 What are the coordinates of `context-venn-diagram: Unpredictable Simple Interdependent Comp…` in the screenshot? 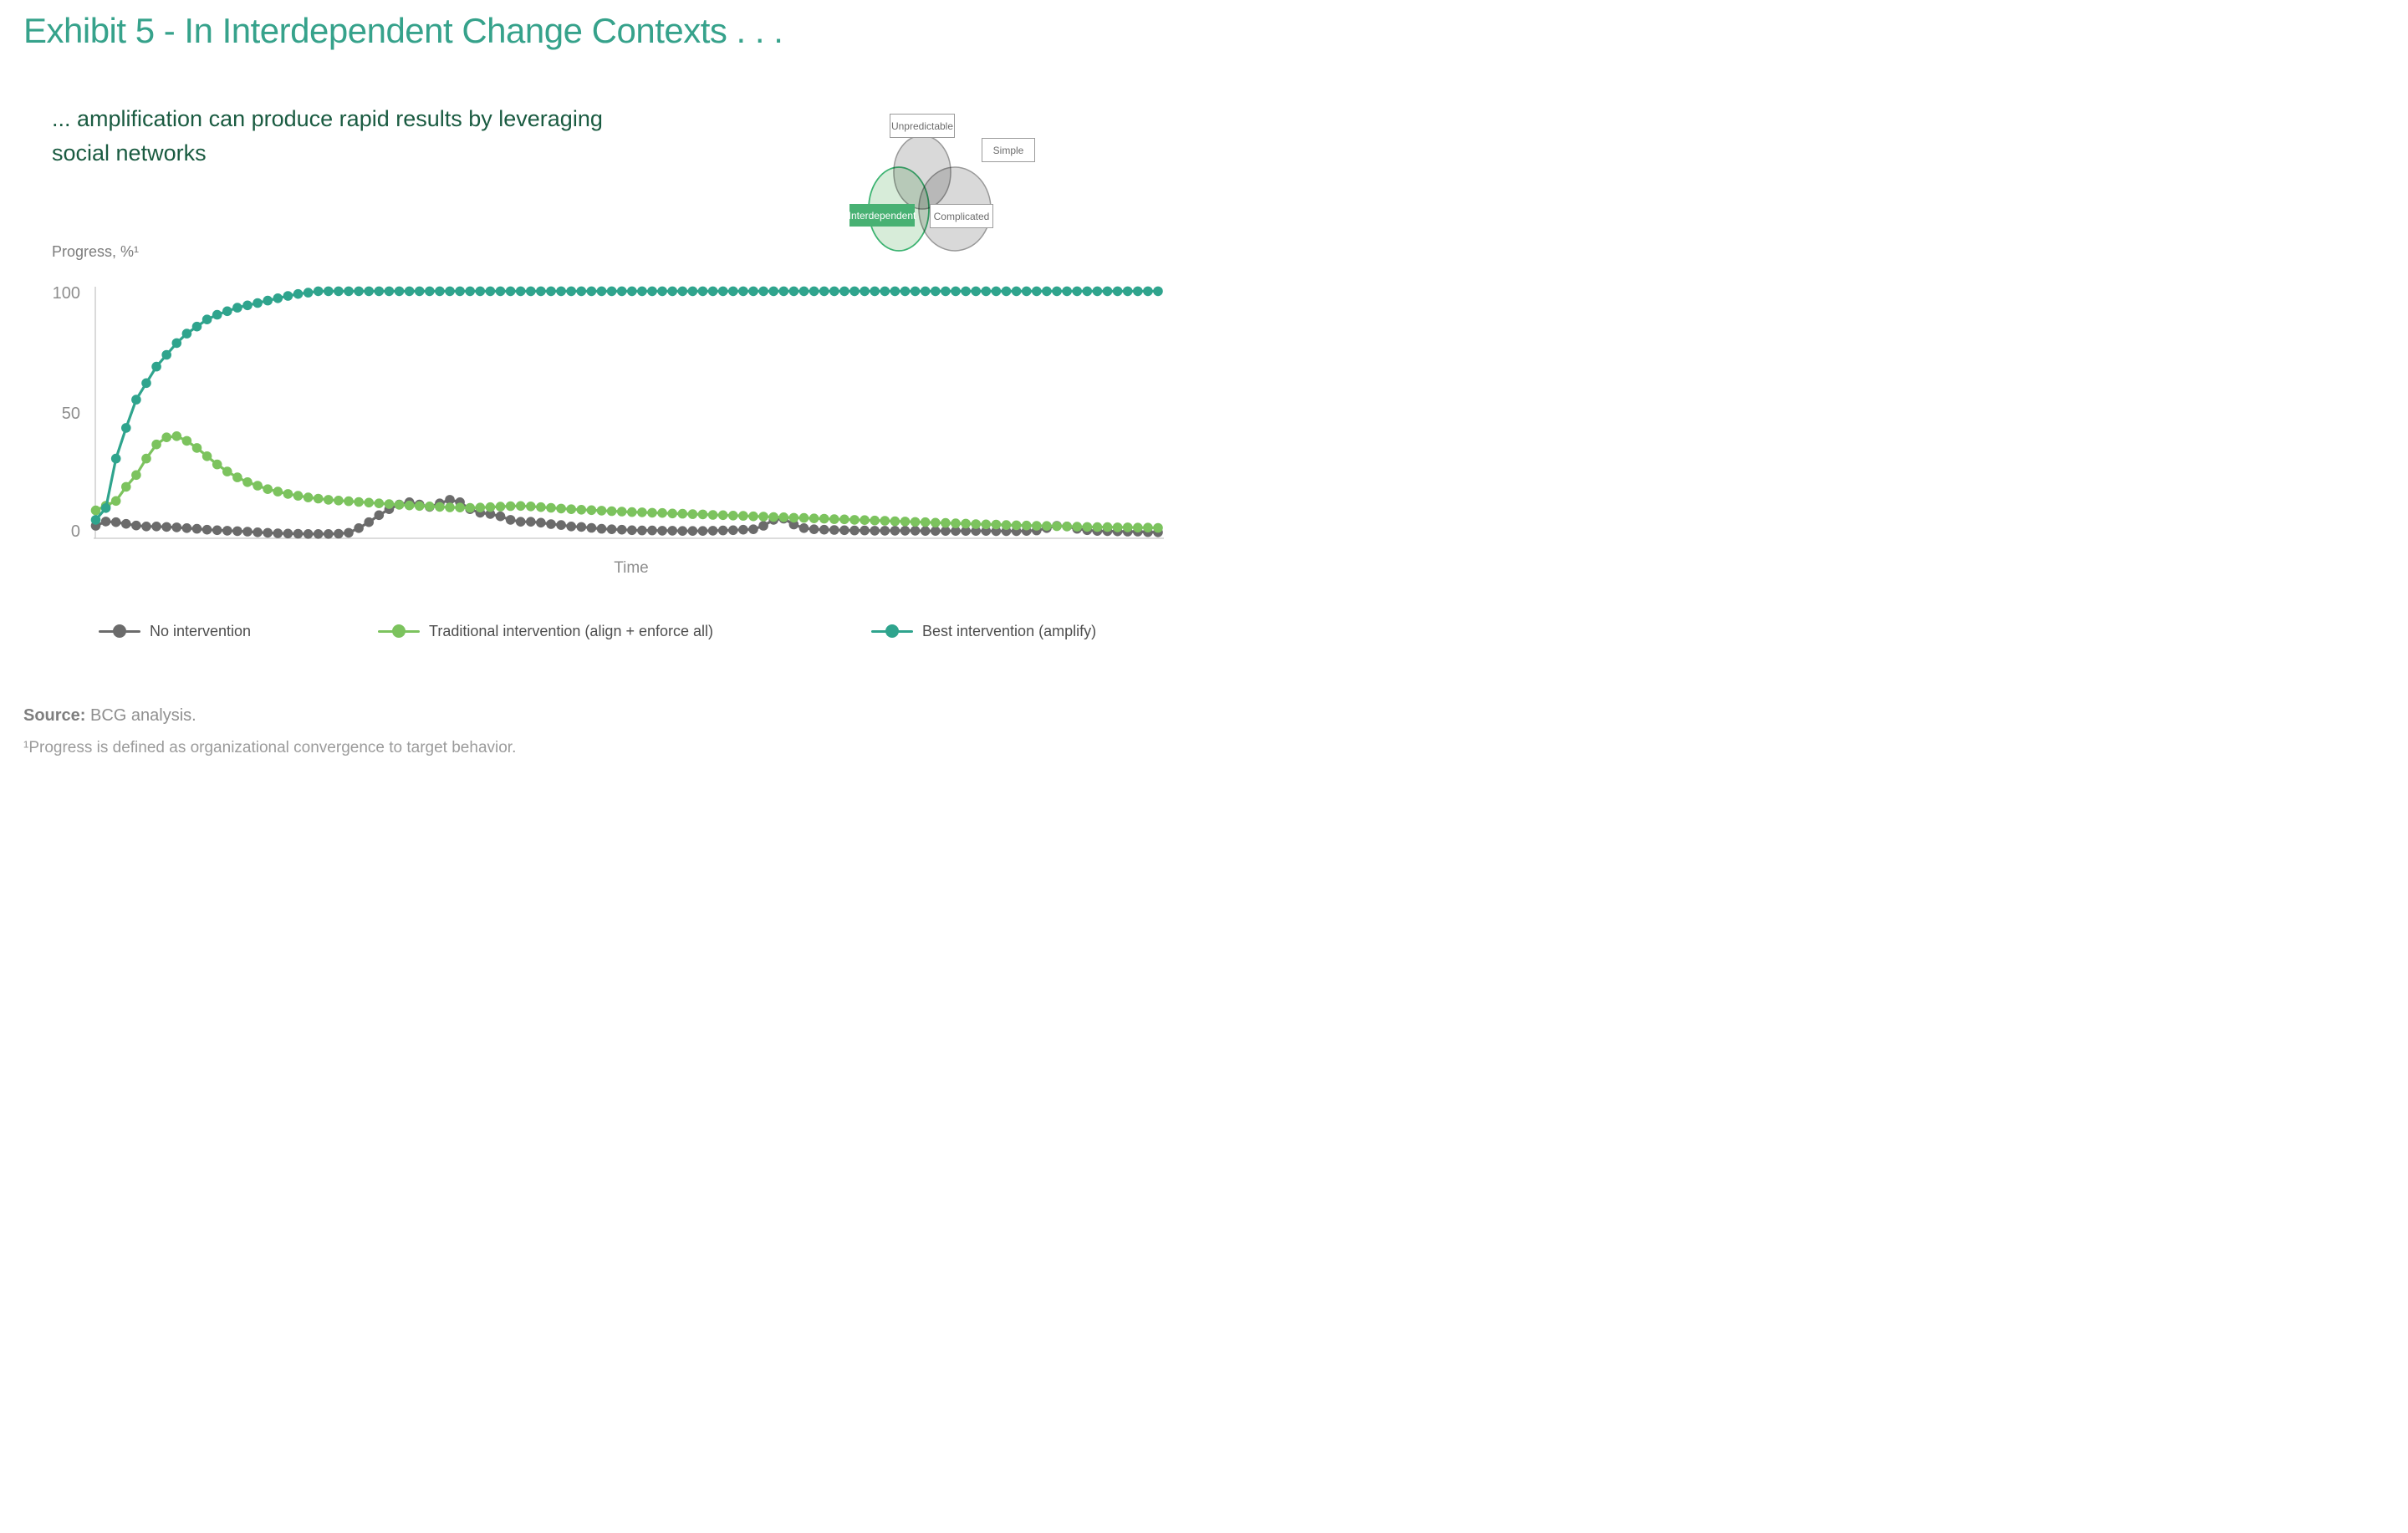 It's located at (945, 186).